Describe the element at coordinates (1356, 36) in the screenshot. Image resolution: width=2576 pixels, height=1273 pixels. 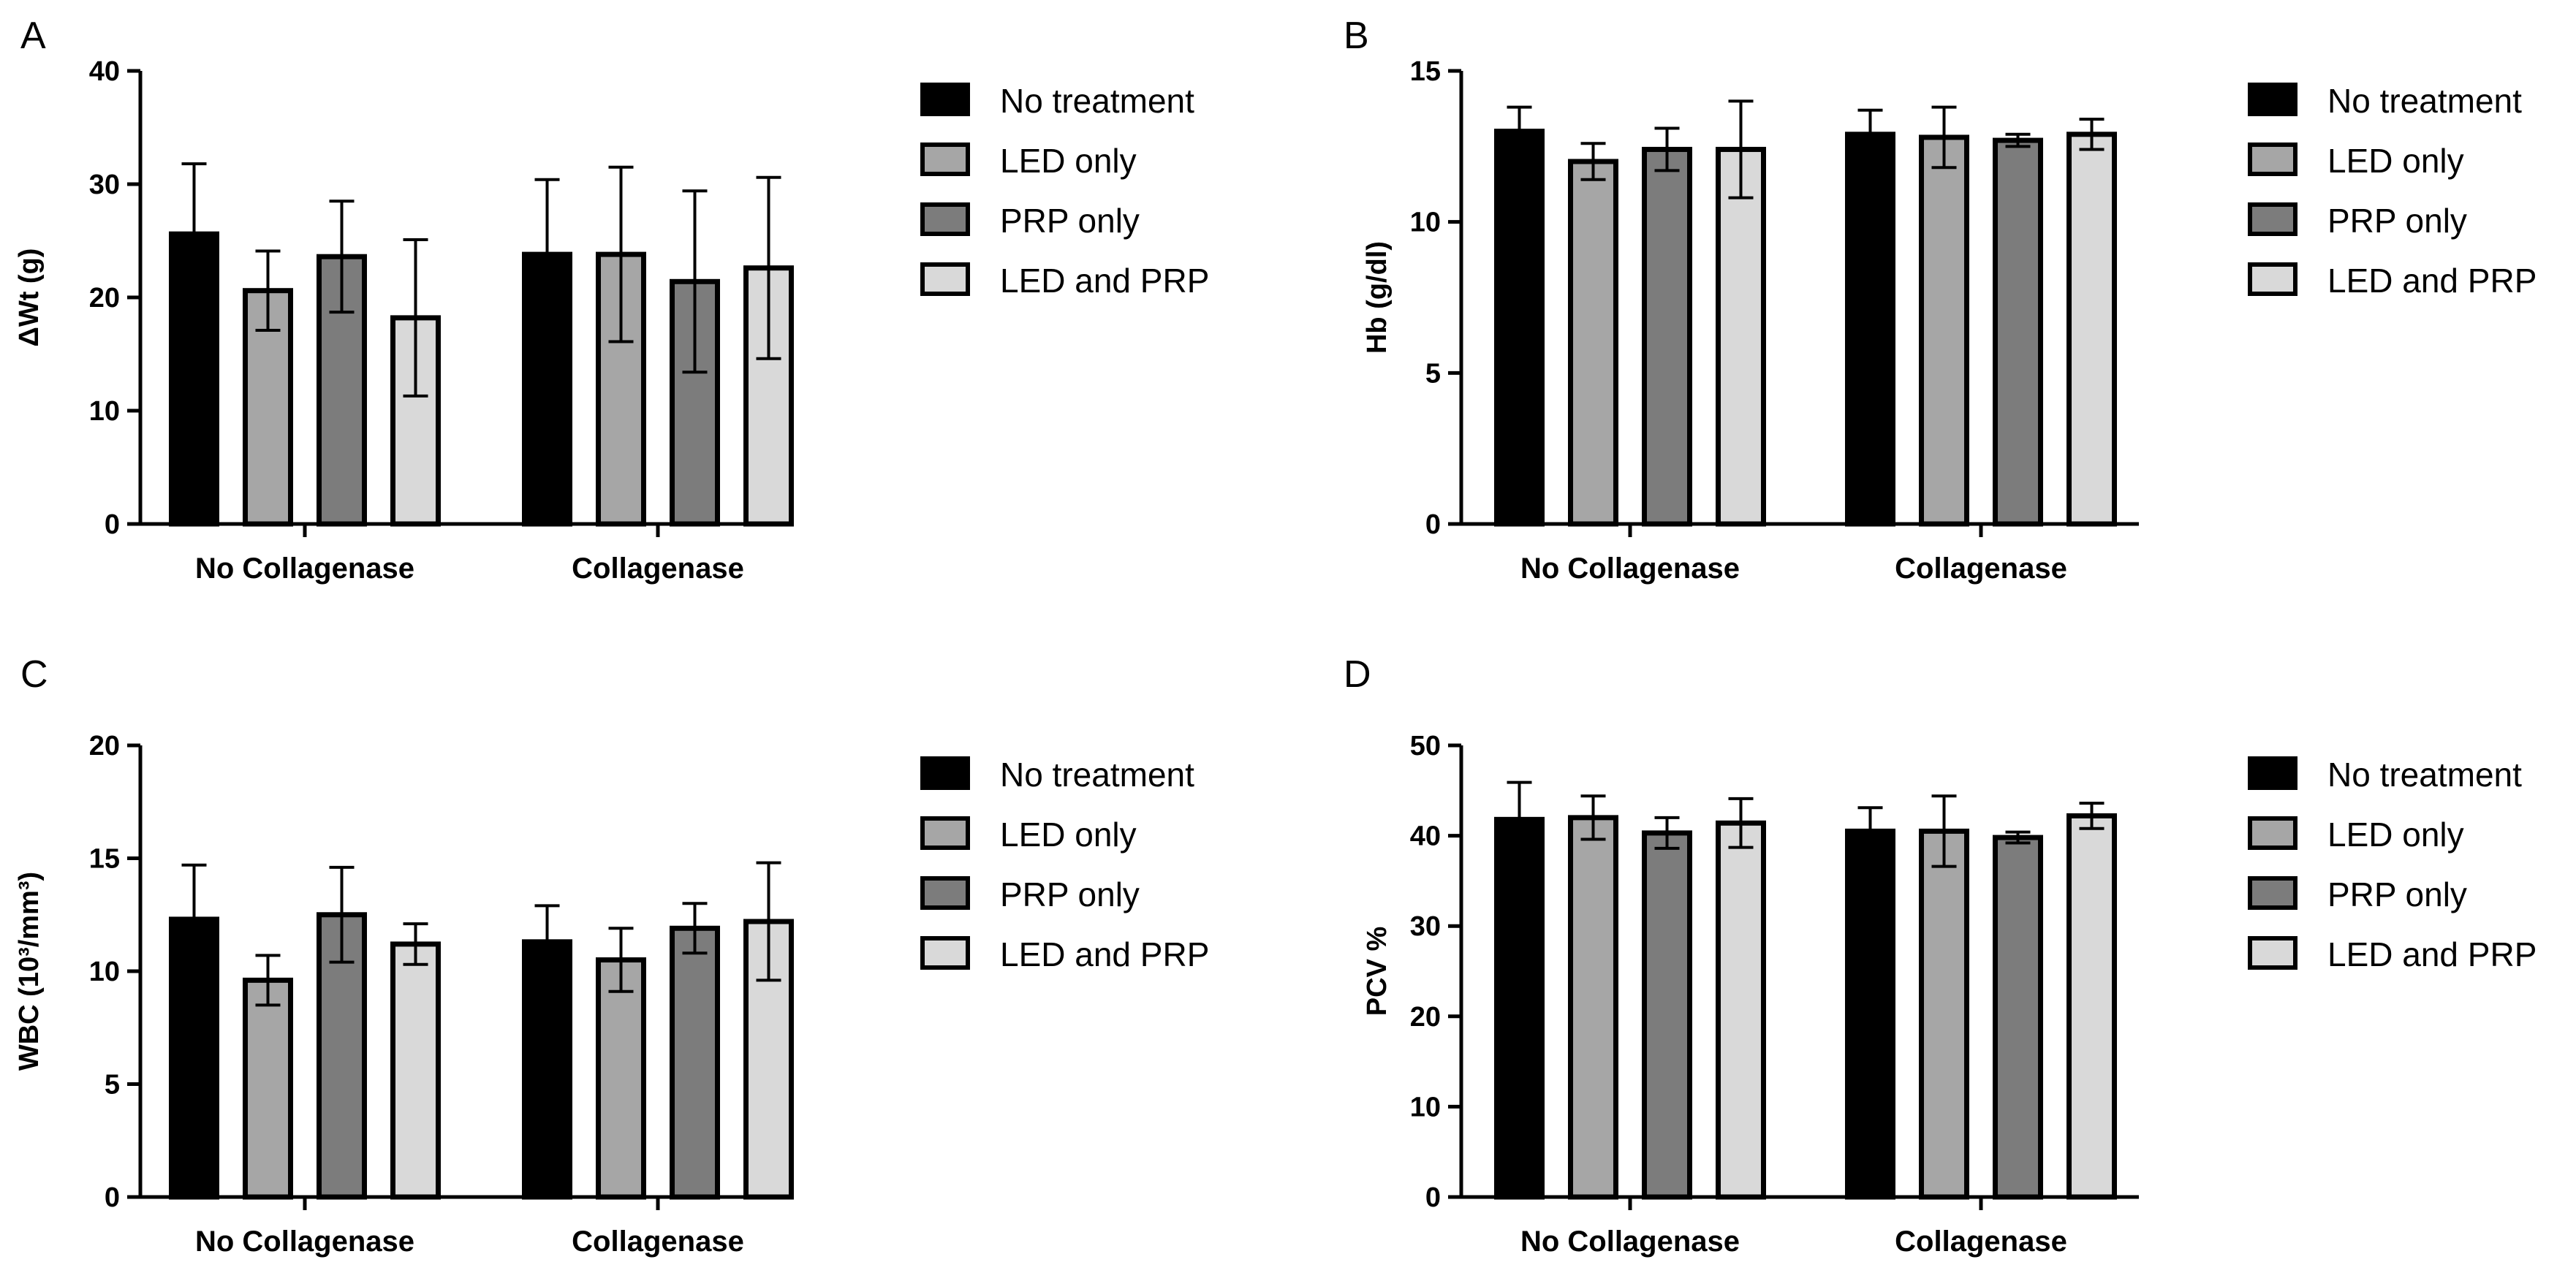
I see `panel-letter: B` at that location.